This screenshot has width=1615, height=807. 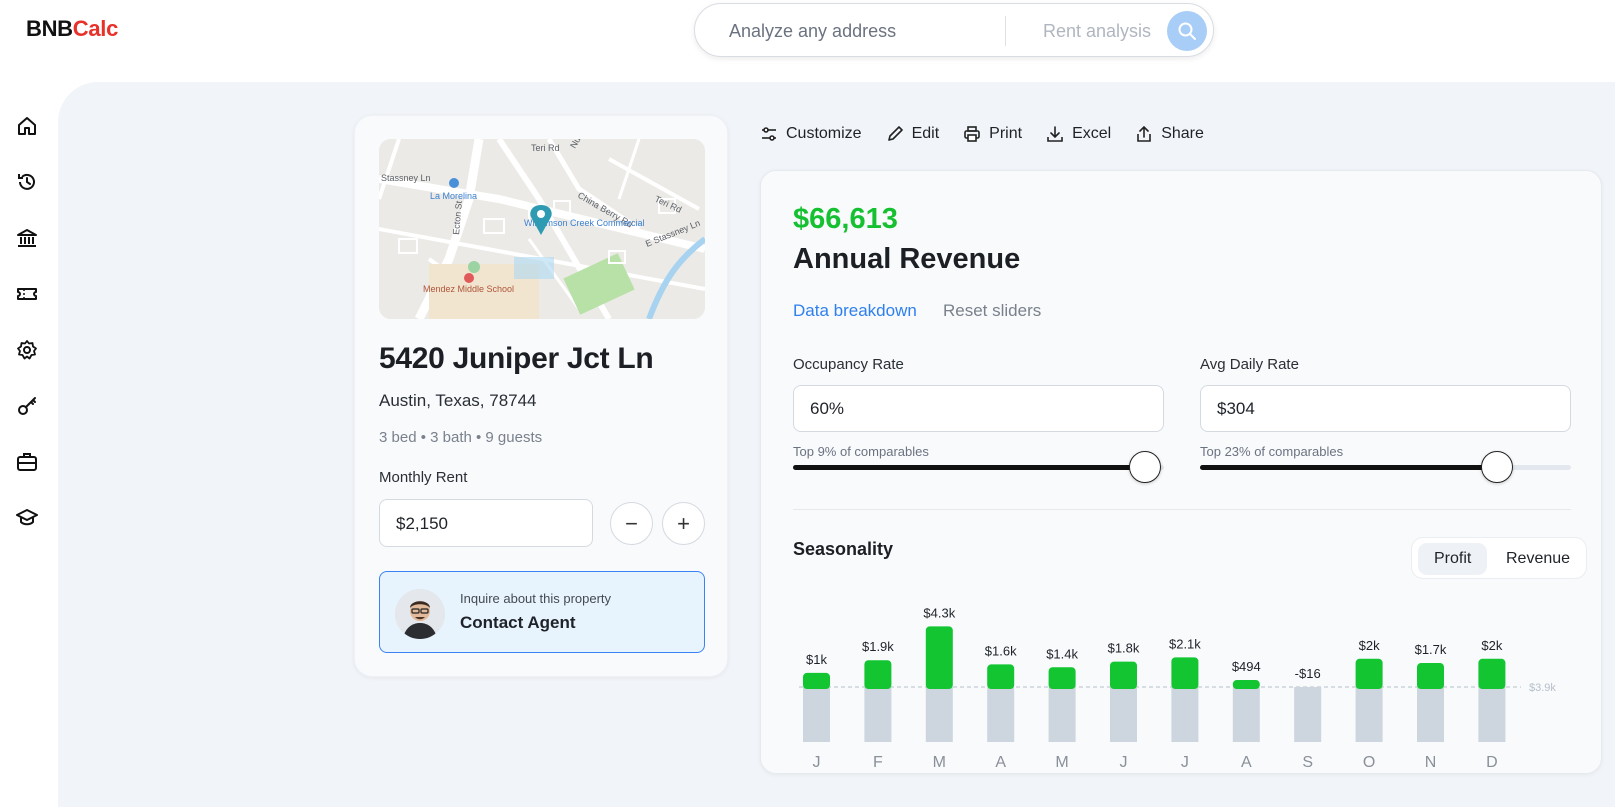 I want to click on nav-portfolio, so click(x=27, y=462).